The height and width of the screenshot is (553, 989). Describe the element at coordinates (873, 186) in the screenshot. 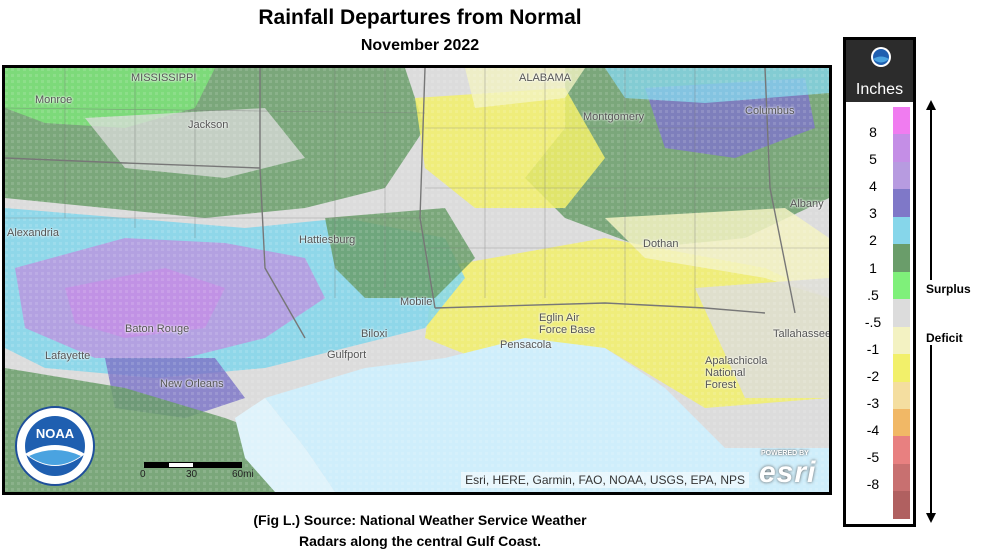

I see `legend-tick-label: 4` at that location.